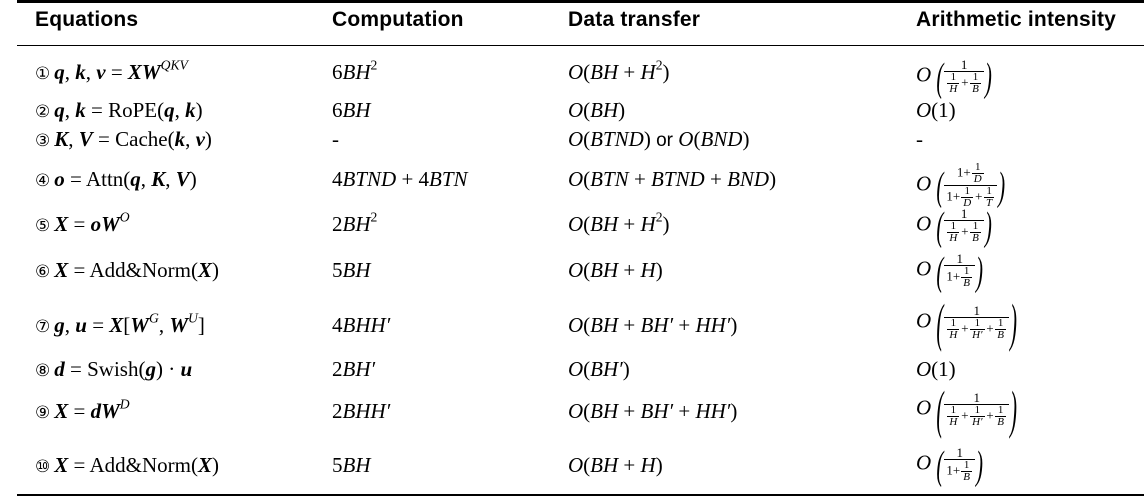 Image resolution: width=1144 pixels, height=499 pixels. What do you see at coordinates (580, 45) in the screenshot?
I see `header-rule` at bounding box center [580, 45].